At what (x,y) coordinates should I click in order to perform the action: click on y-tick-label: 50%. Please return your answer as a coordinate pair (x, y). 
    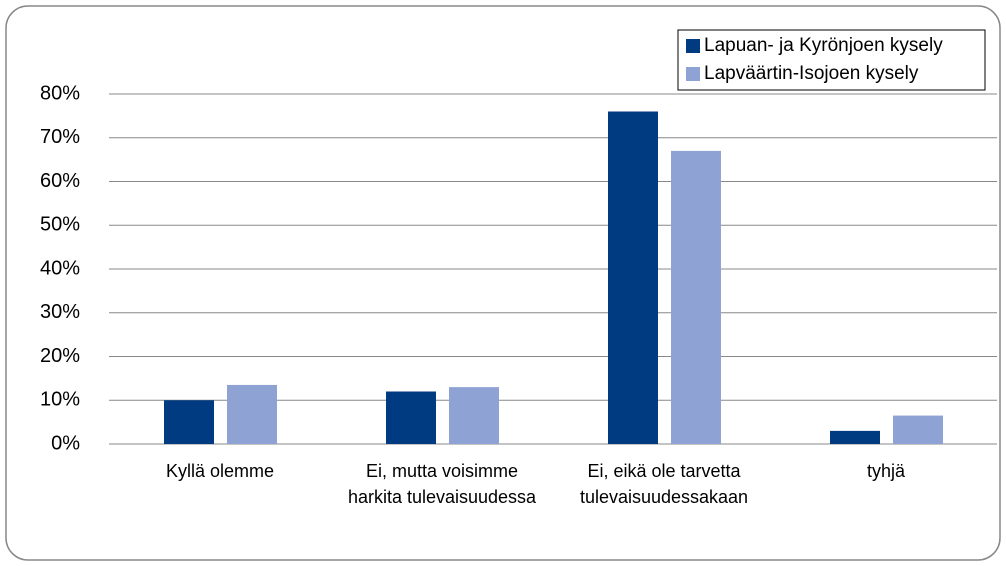
    Looking at the image, I should click on (60, 225).